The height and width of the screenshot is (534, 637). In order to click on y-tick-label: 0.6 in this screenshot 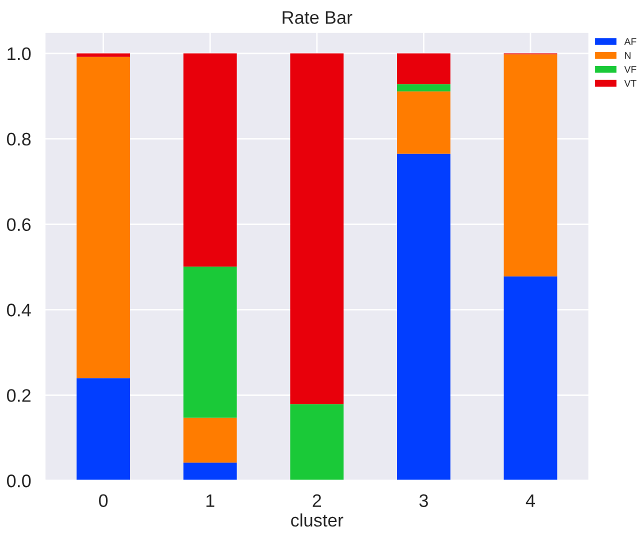, I will do `click(19, 224)`.